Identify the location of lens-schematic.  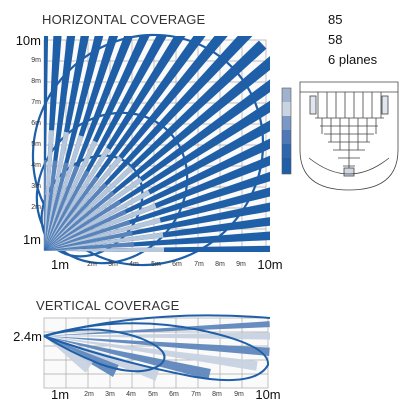
(349, 136).